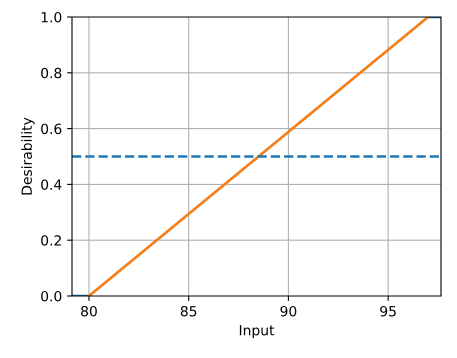  I want to click on y-tick-label: 0.8, so click(51, 73).